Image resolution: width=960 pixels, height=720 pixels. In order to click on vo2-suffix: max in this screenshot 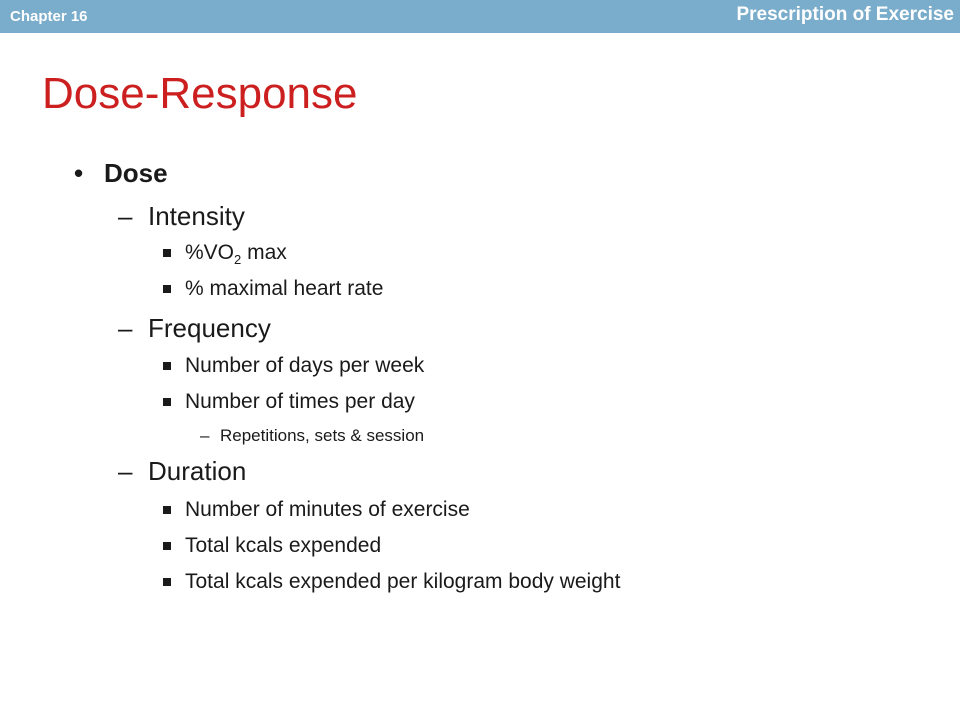, I will do `click(264, 252)`.